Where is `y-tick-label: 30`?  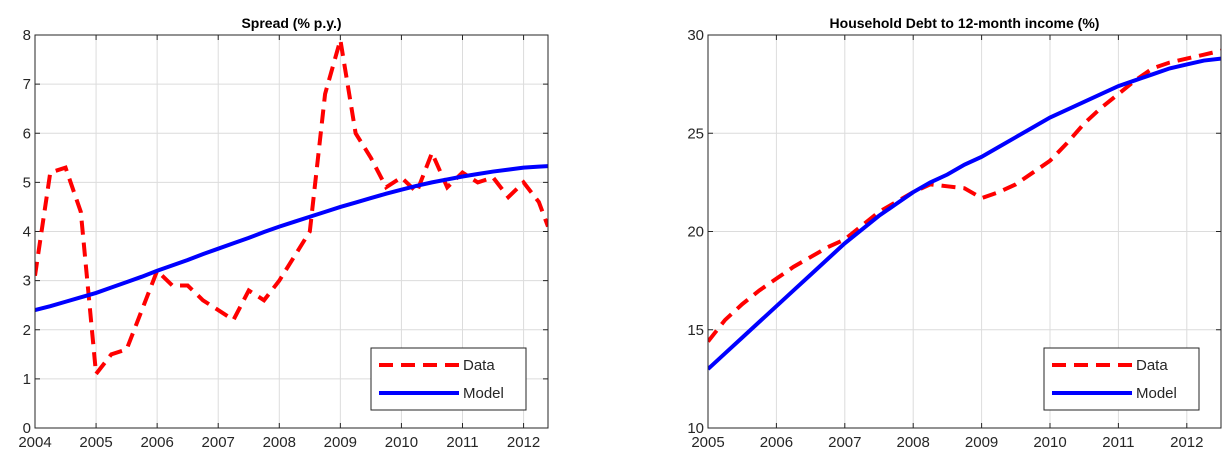 y-tick-label: 30 is located at coordinates (695, 35).